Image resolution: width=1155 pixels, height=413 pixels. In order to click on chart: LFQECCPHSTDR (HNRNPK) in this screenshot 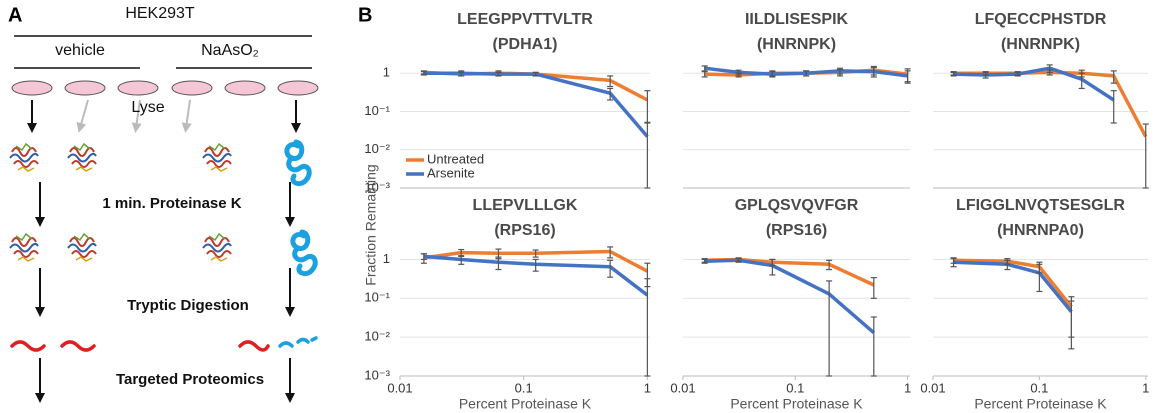, I will do `click(1041, 100)`.